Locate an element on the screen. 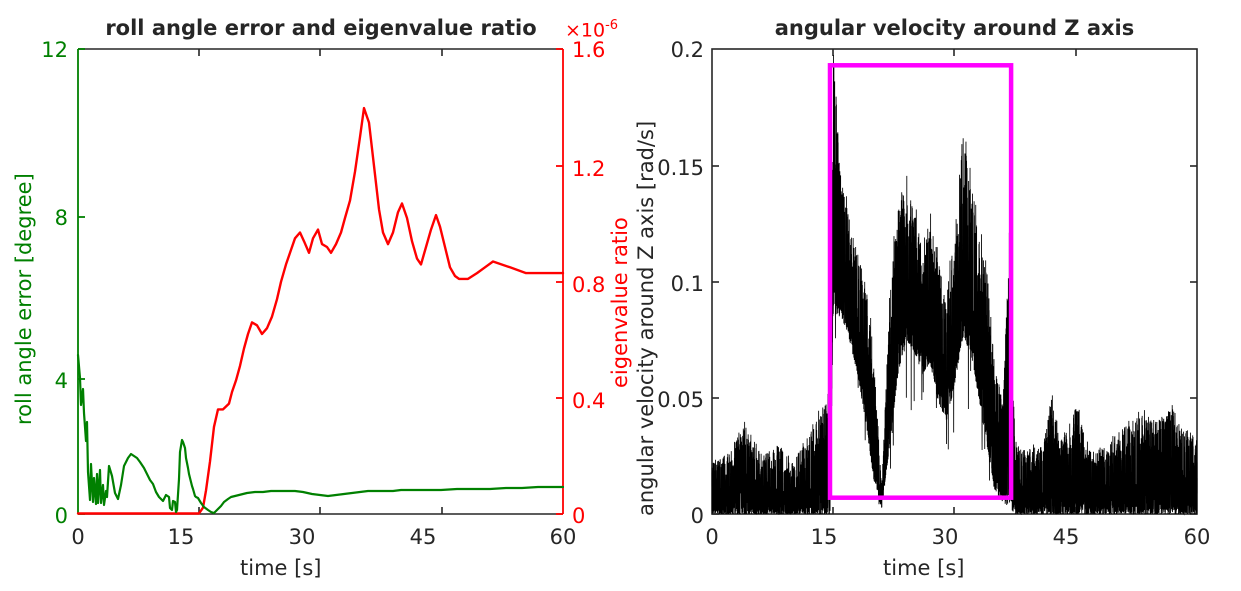  right-ytick-1p6: 1.6 is located at coordinates (589, 50).